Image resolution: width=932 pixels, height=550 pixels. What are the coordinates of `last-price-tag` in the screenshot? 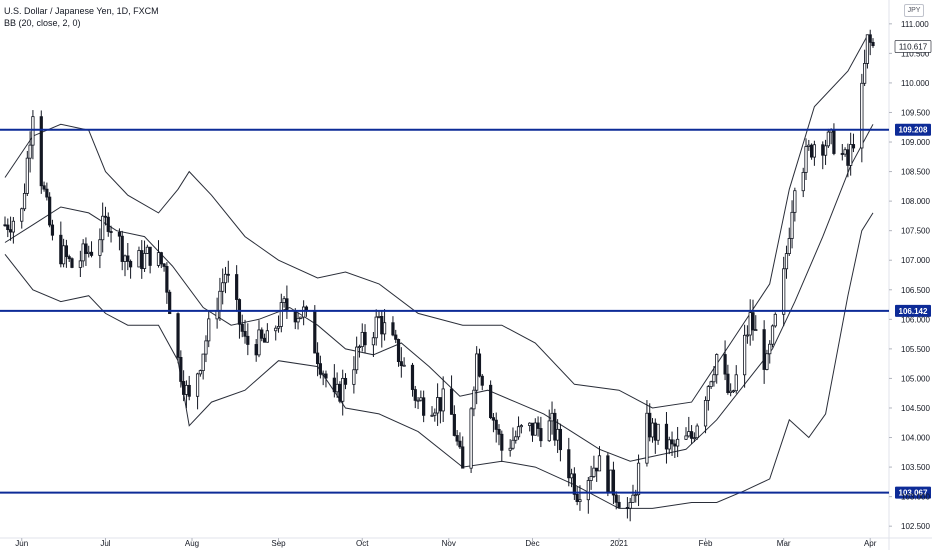 It's located at (913, 46).